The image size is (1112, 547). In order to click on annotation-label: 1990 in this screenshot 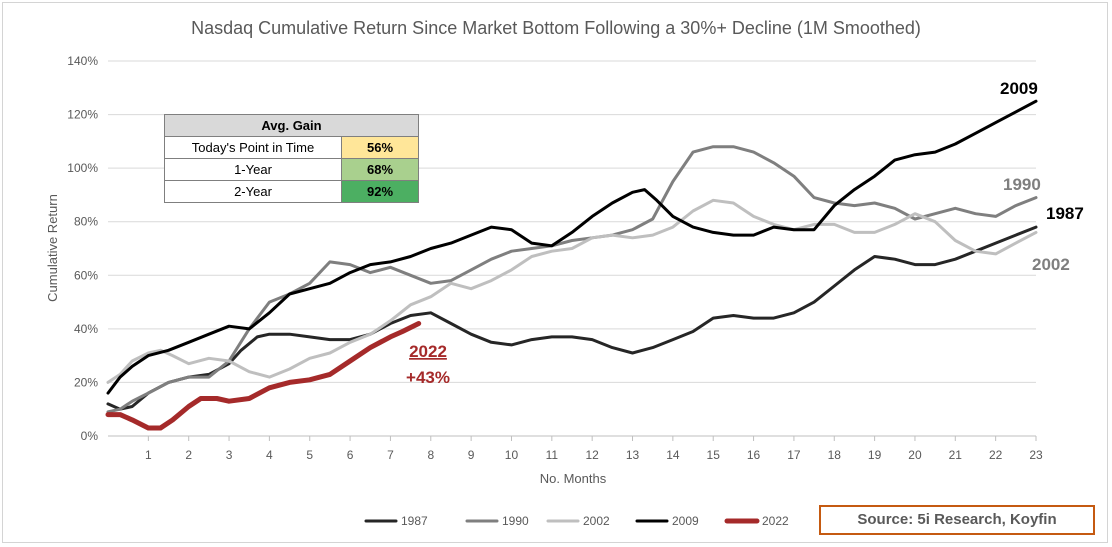, I will do `click(1022, 184)`.